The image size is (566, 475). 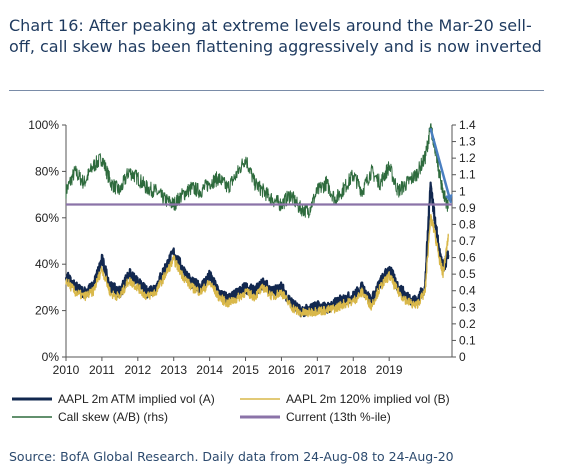 What do you see at coordinates (47, 218) in the screenshot?
I see `y-left-tick-label: 60%` at bounding box center [47, 218].